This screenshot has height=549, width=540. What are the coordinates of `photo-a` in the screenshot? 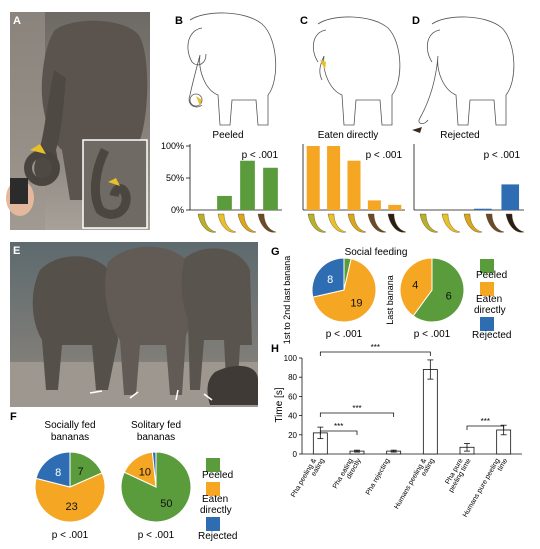 It's located at (78, 121).